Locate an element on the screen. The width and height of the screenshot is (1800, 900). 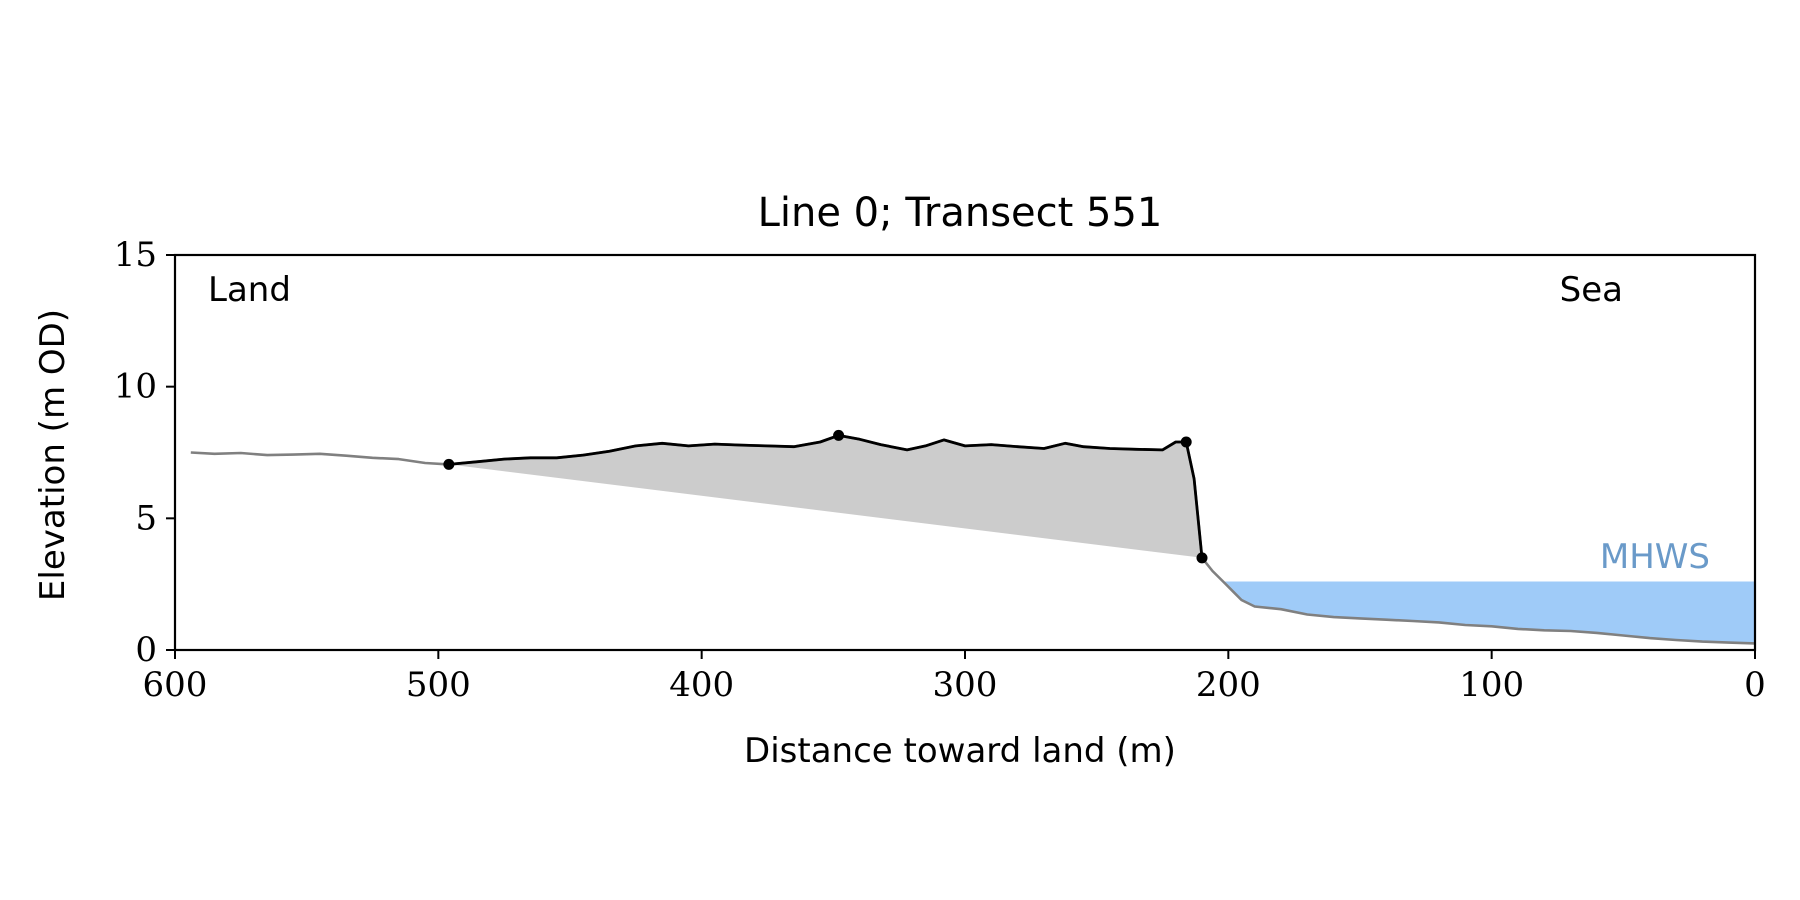
x-tick-label: 100 is located at coordinates (1491, 685).